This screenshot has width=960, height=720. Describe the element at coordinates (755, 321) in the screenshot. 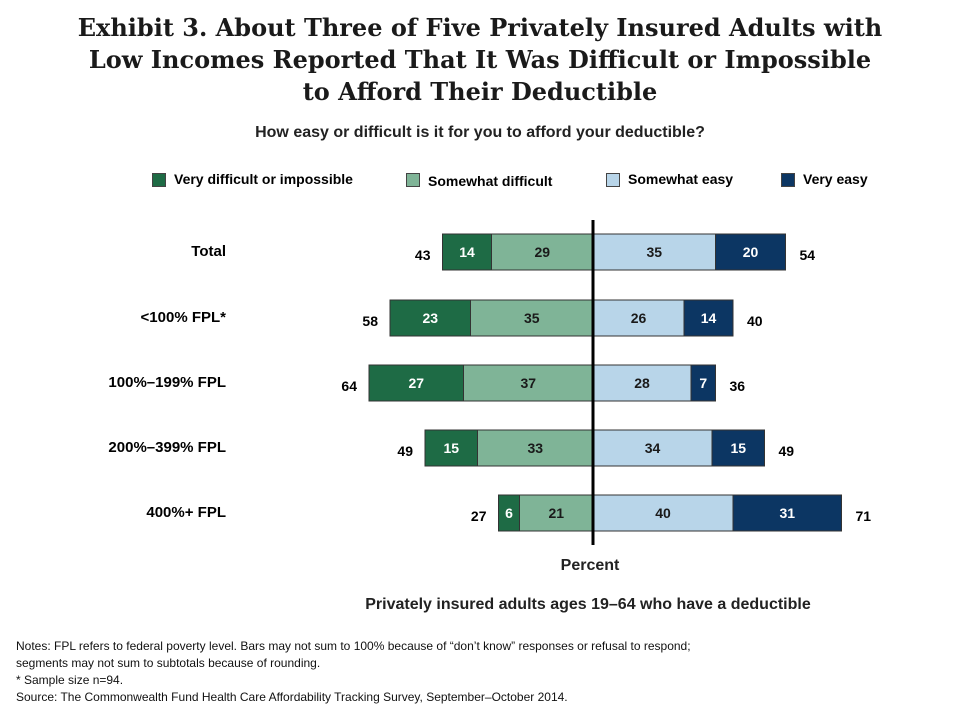

I see `total-easy-100-fpl: 40` at that location.